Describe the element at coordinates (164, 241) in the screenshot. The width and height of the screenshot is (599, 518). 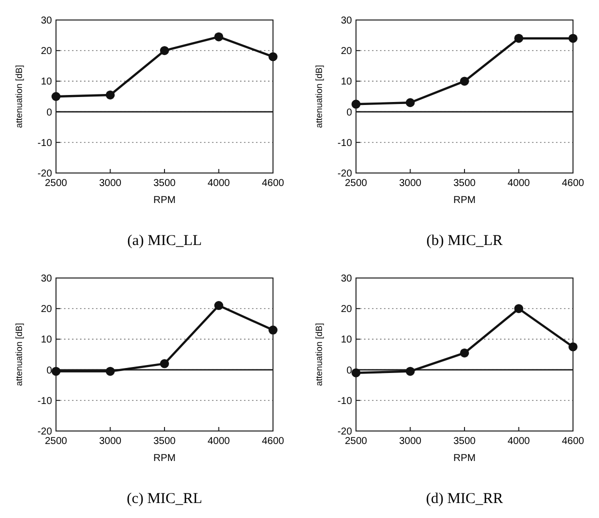
I see `text: (a) MIC_LL` at that location.